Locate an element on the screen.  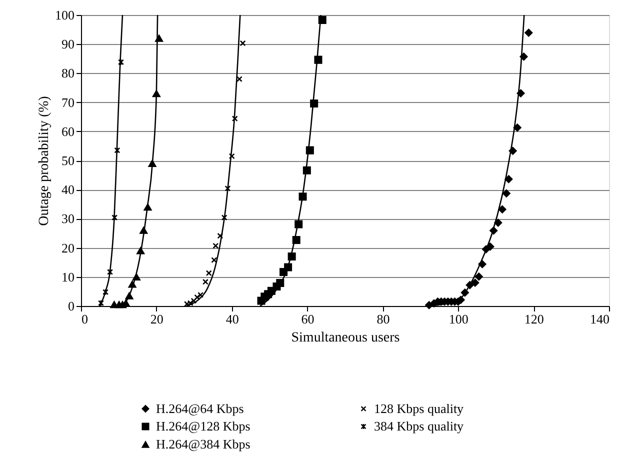
y-tick-label: 40 is located at coordinates (68, 190).